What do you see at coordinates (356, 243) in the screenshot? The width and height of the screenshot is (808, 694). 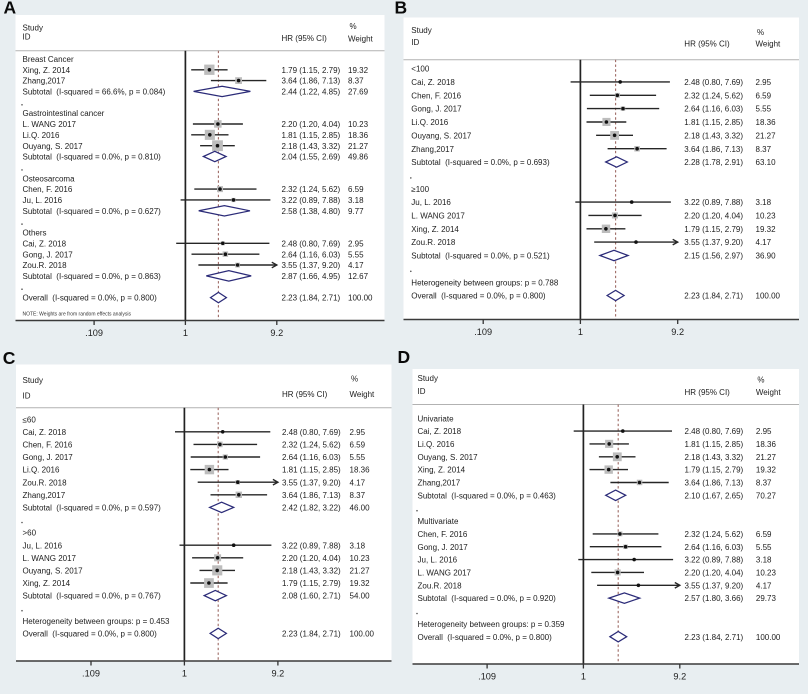 I see `svg-text: 2.95` at bounding box center [356, 243].